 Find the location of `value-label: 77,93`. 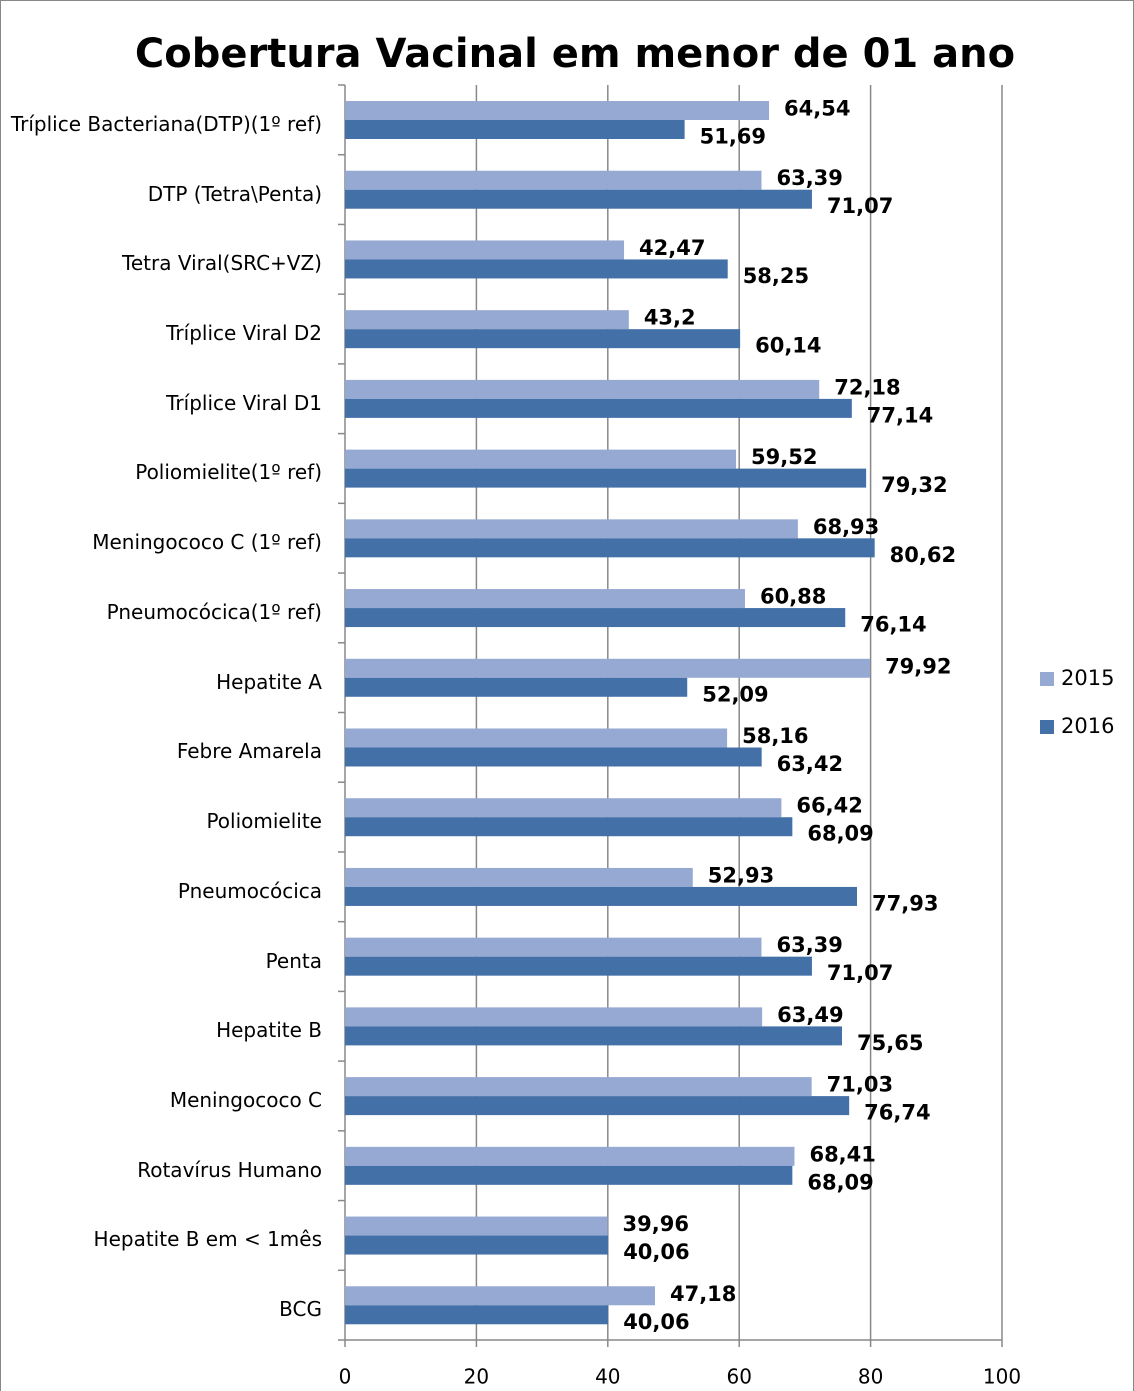

value-label: 77,93 is located at coordinates (905, 903).